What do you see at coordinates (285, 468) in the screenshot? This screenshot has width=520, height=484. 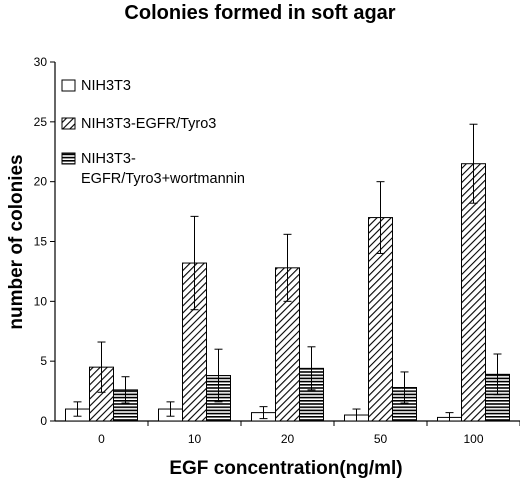 I see `x-axis-title: EGF concentration(ng/ml)` at bounding box center [285, 468].